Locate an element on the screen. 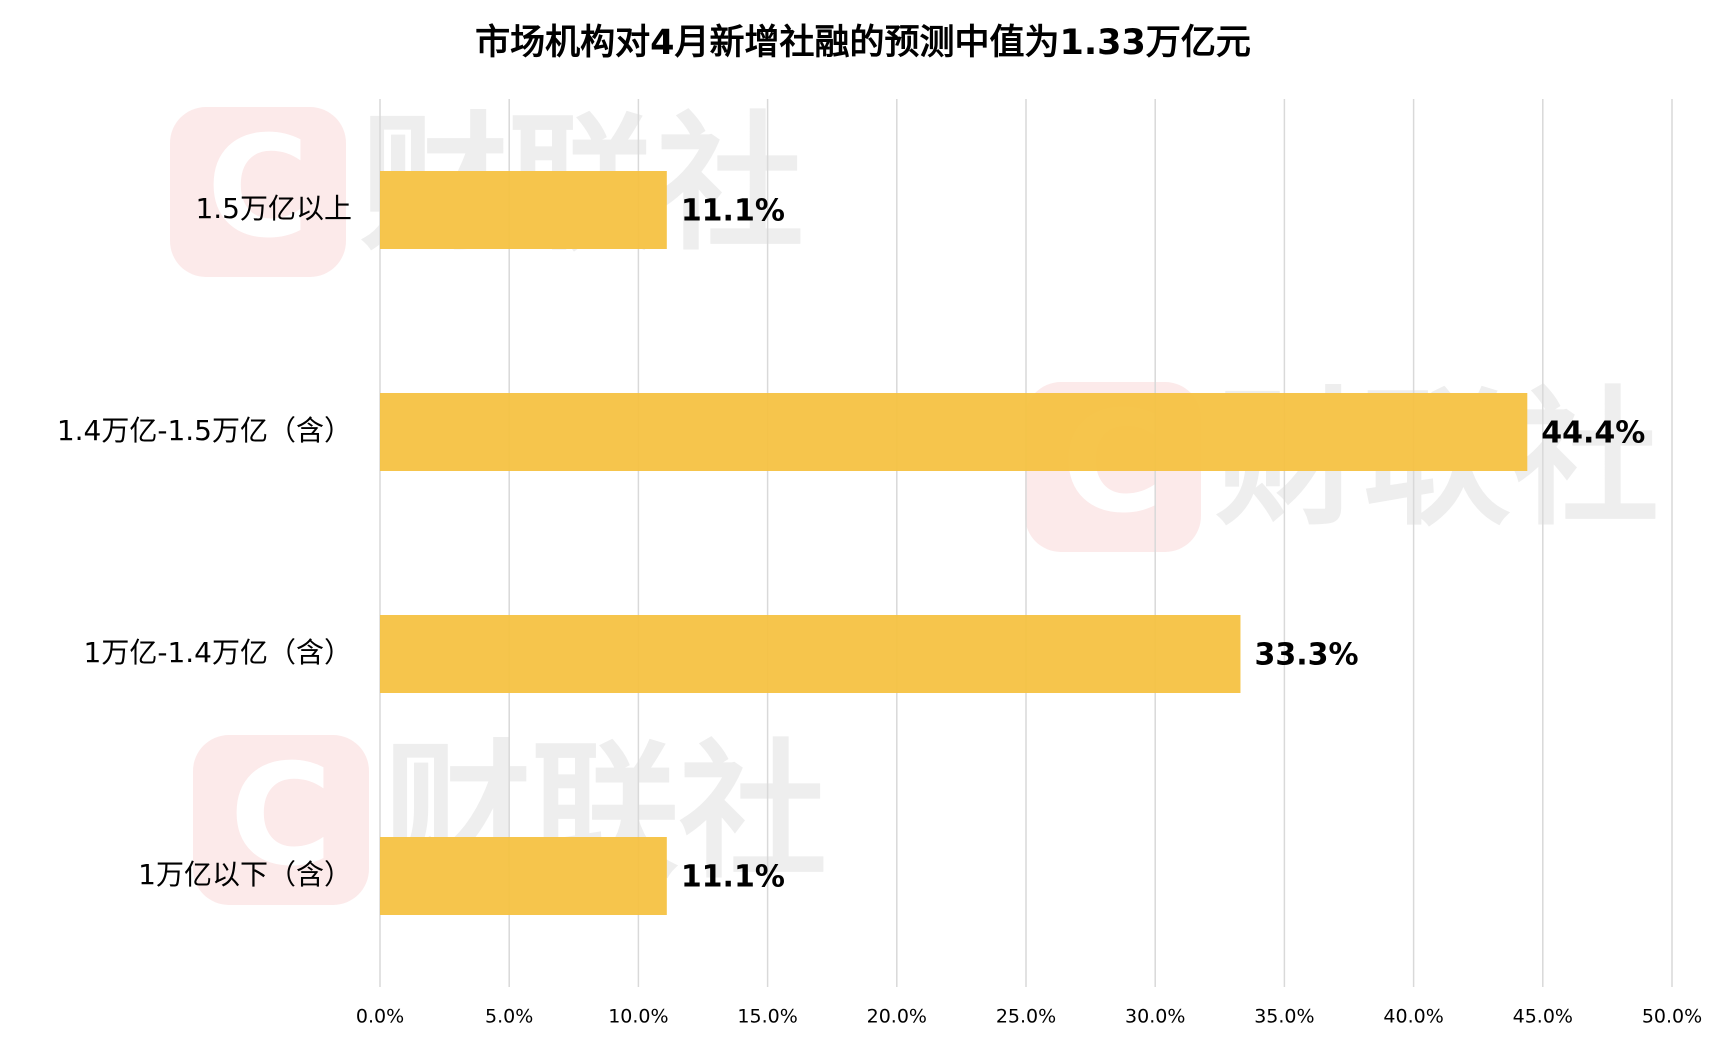 Image resolution: width=1726 pixels, height=1046 pixels. value-label: 33.3% is located at coordinates (1306, 655).